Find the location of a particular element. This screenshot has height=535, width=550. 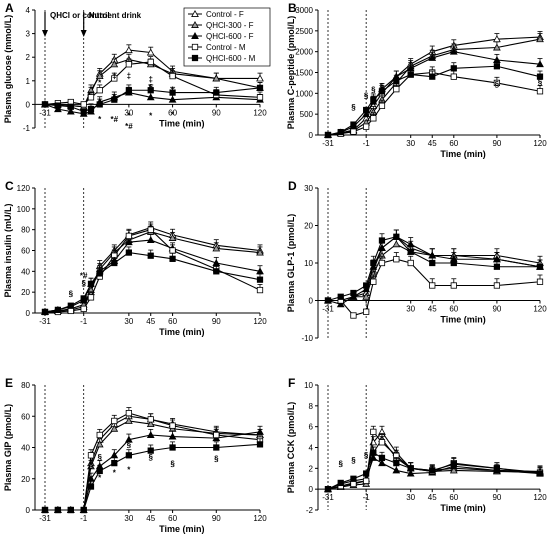

y-axis-title: Plasma GIP (pmol/L) is located at coordinates (8, 447).